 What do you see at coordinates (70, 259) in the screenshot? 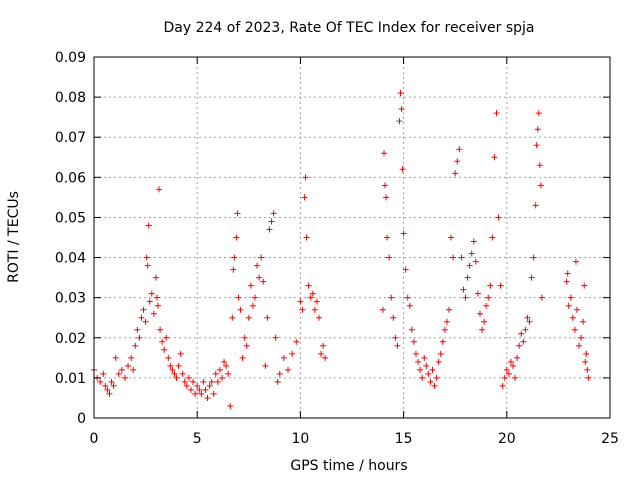
I see `y-tick-label: 0.04` at bounding box center [70, 259].